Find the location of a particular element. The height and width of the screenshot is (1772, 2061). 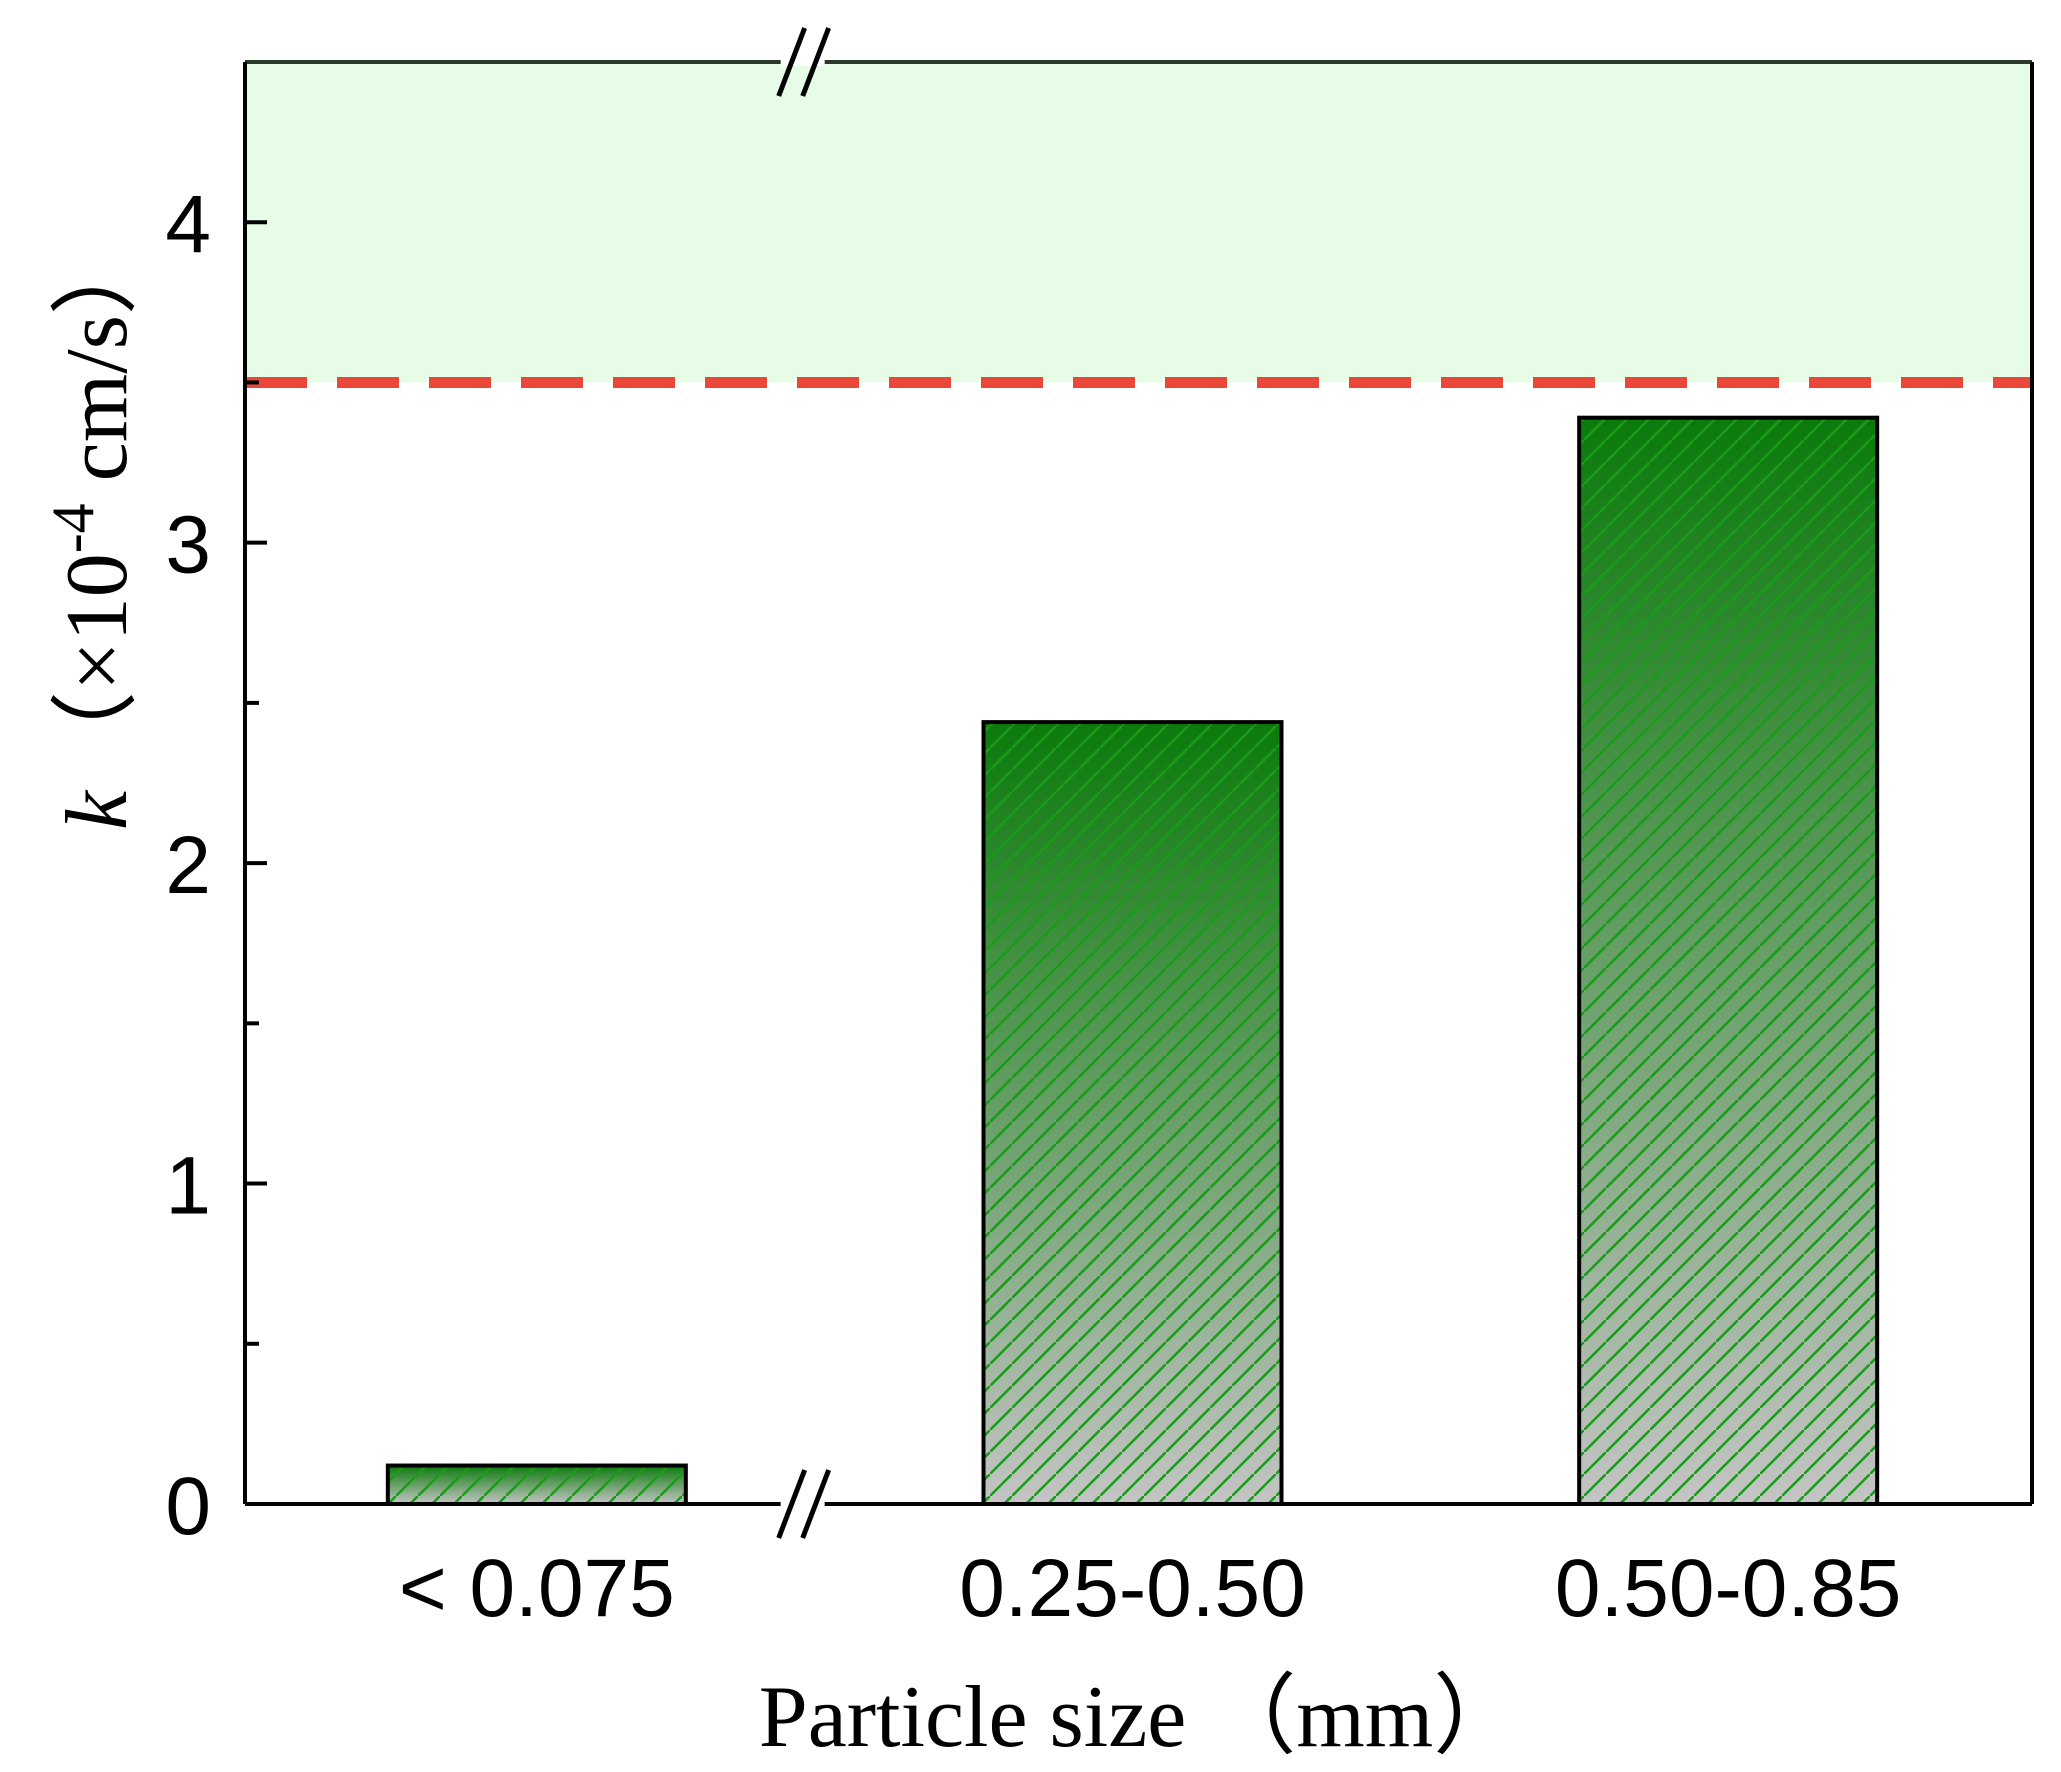

y-axis: 0 1 2 3 4 is located at coordinates (216, 865).